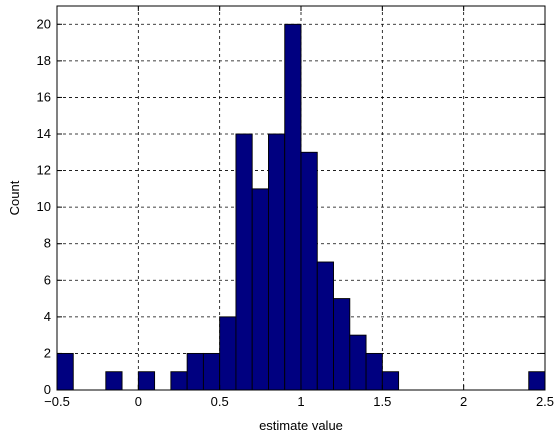  What do you see at coordinates (44, 133) in the screenshot?
I see `y-tick-label: 14` at bounding box center [44, 133].